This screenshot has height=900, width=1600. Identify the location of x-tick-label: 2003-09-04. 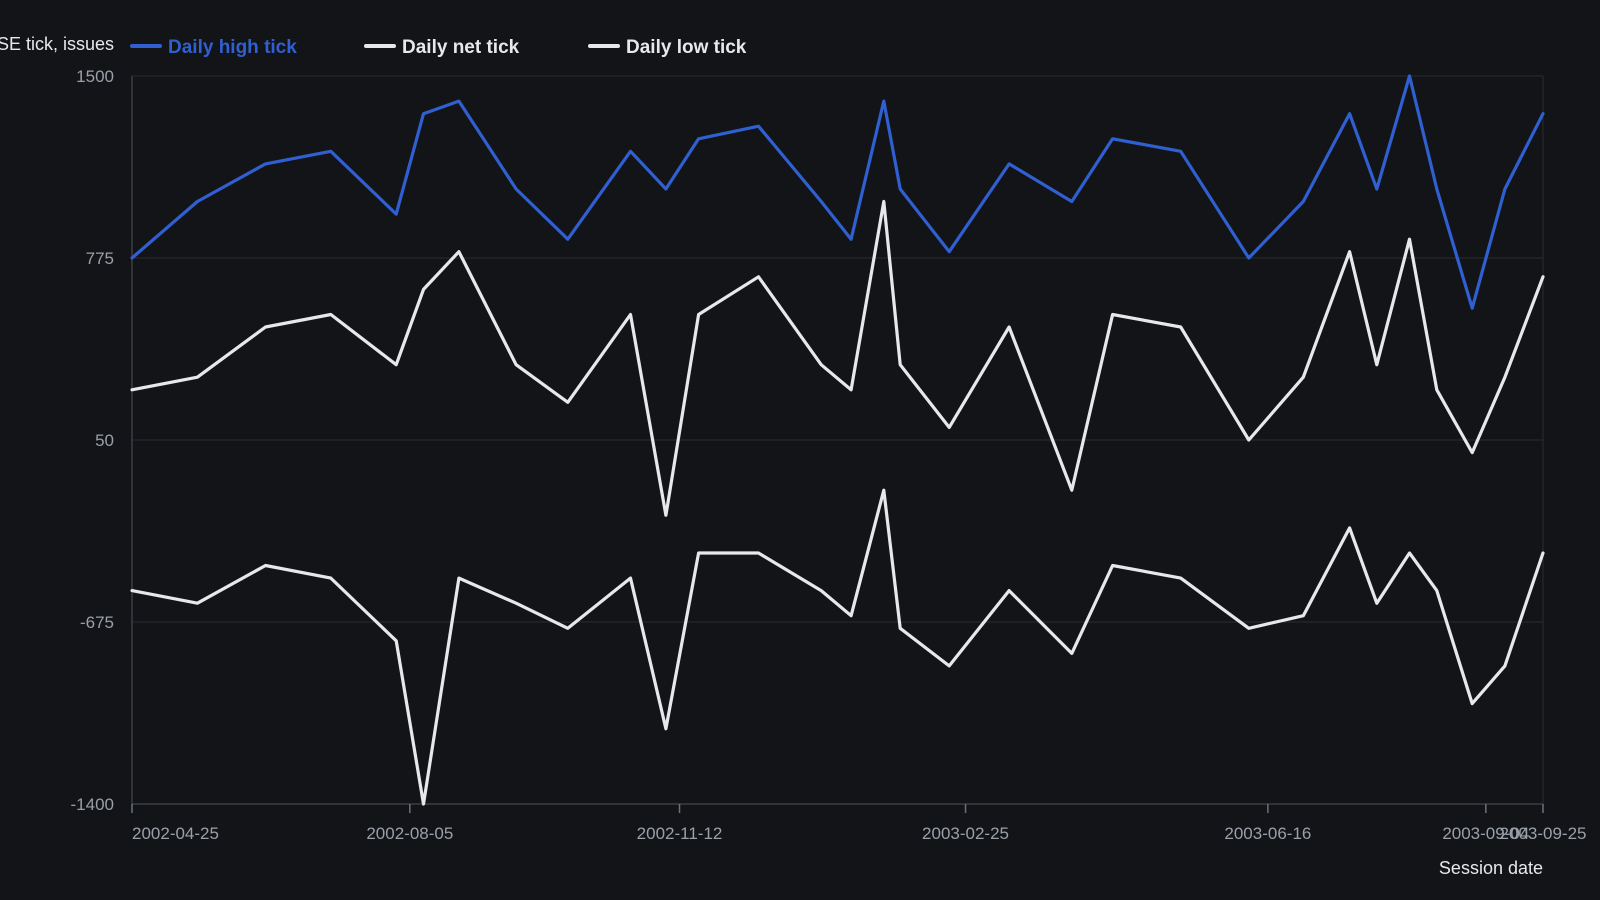
(1485, 833).